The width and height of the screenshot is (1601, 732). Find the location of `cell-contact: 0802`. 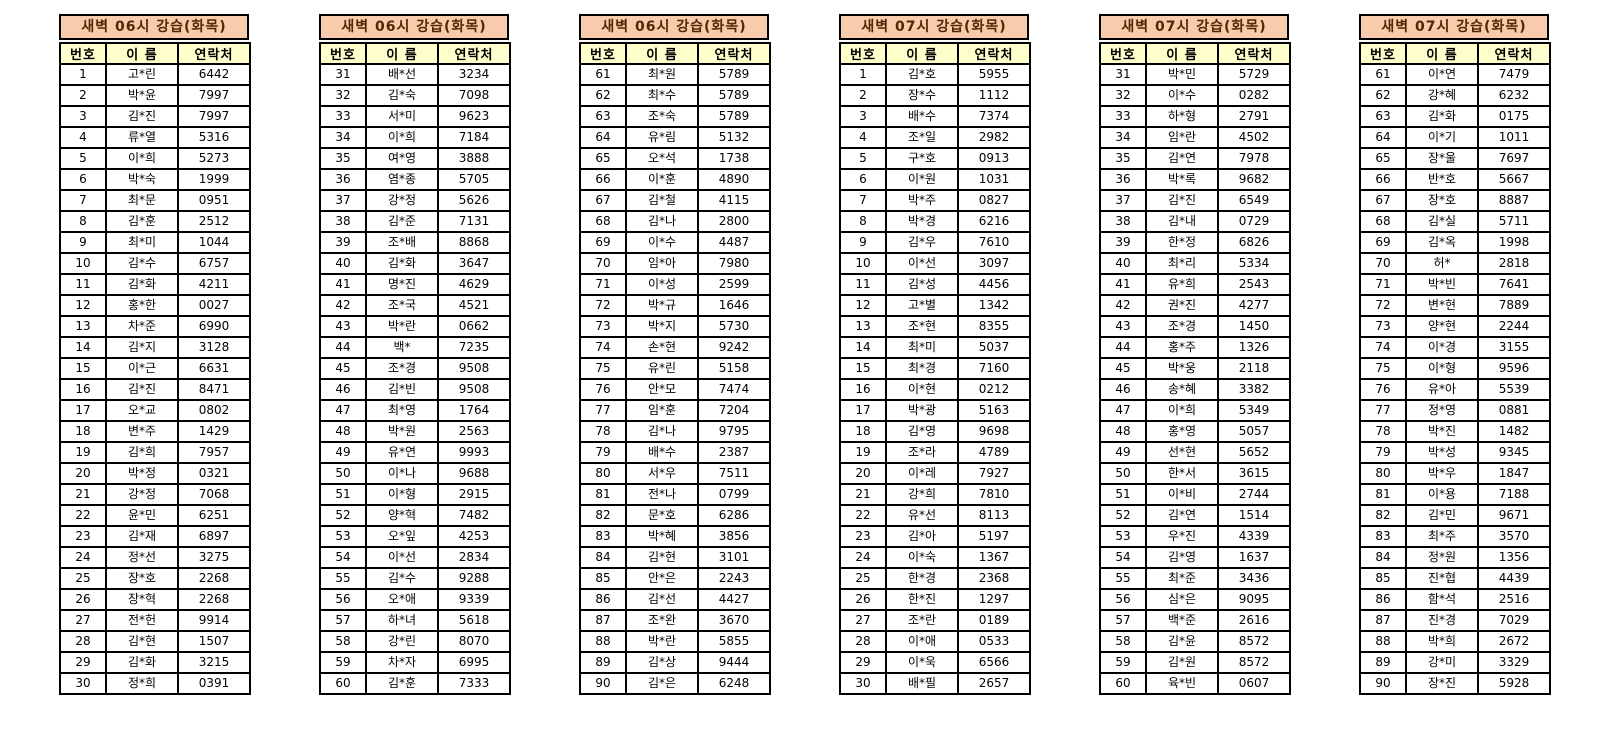

cell-contact: 0802 is located at coordinates (214, 410).